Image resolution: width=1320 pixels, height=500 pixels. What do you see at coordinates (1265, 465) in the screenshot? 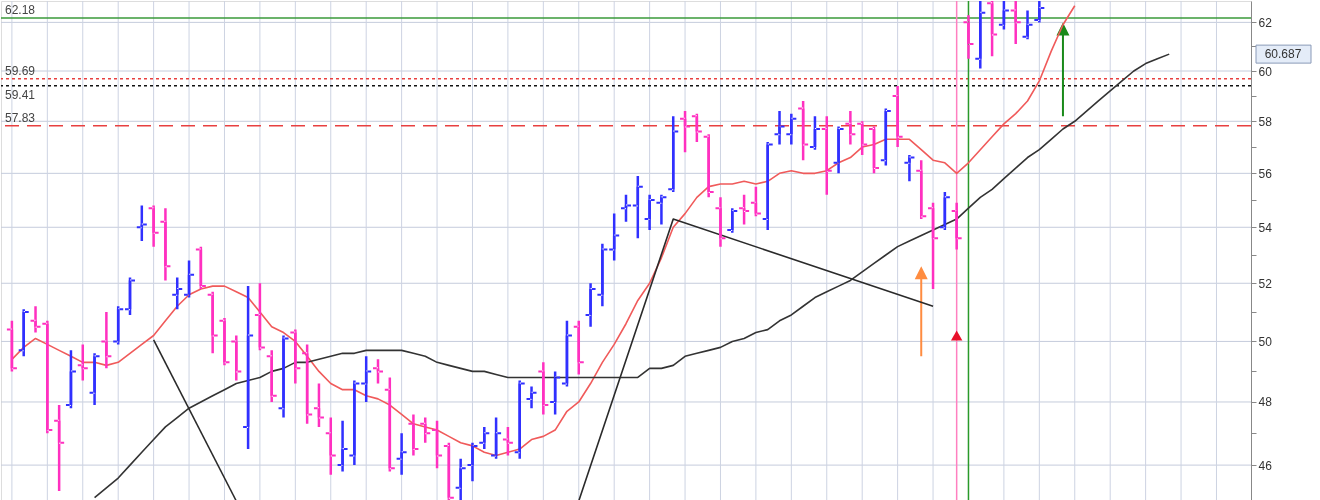
I see `y-tick-label: 46` at bounding box center [1265, 465].